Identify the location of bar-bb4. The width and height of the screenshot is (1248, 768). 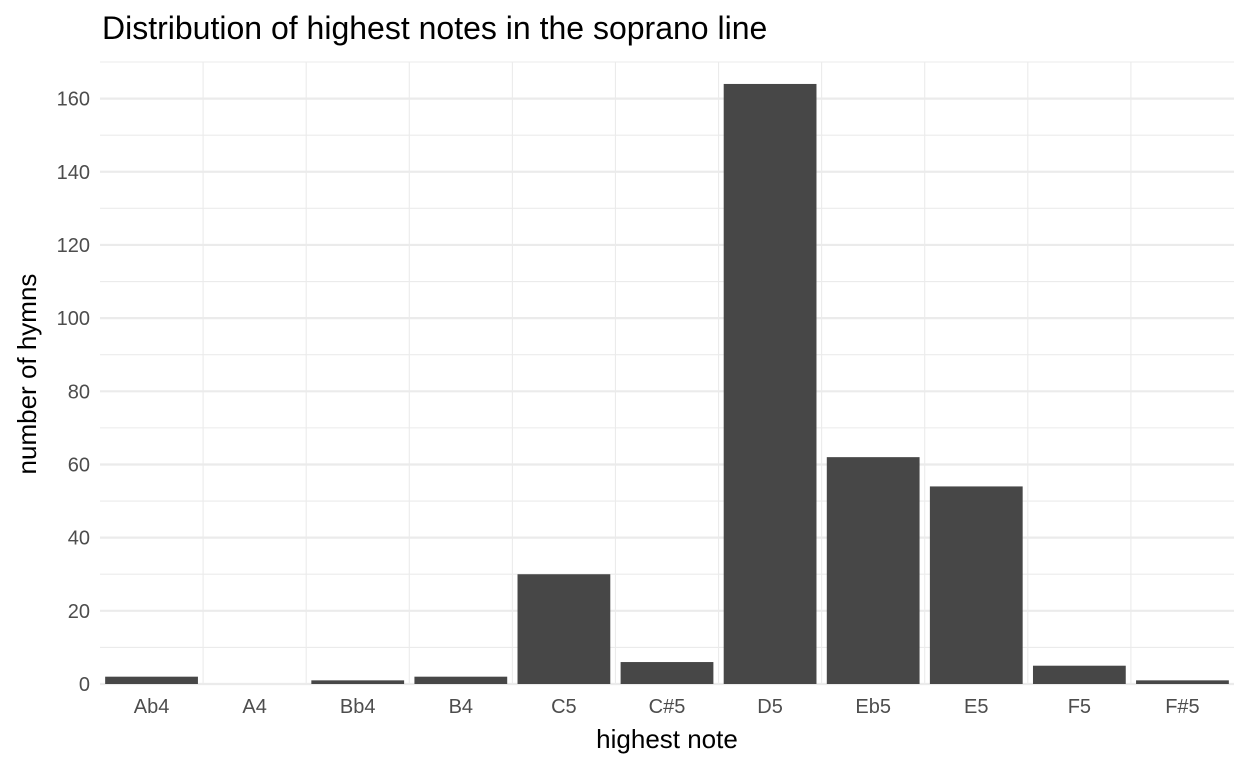
(358, 682).